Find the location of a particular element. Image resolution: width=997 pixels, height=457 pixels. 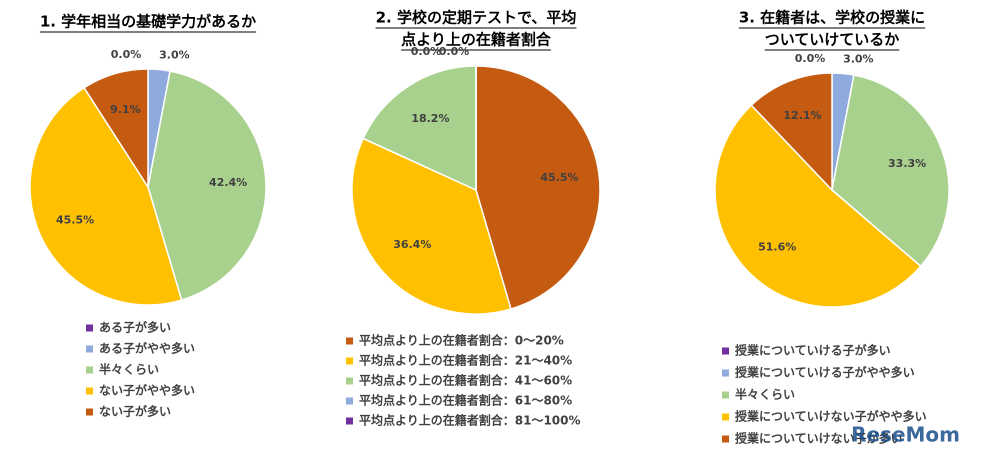

chart-title: 2. 学校の定期テストで、平均 is located at coordinates (476, 18).